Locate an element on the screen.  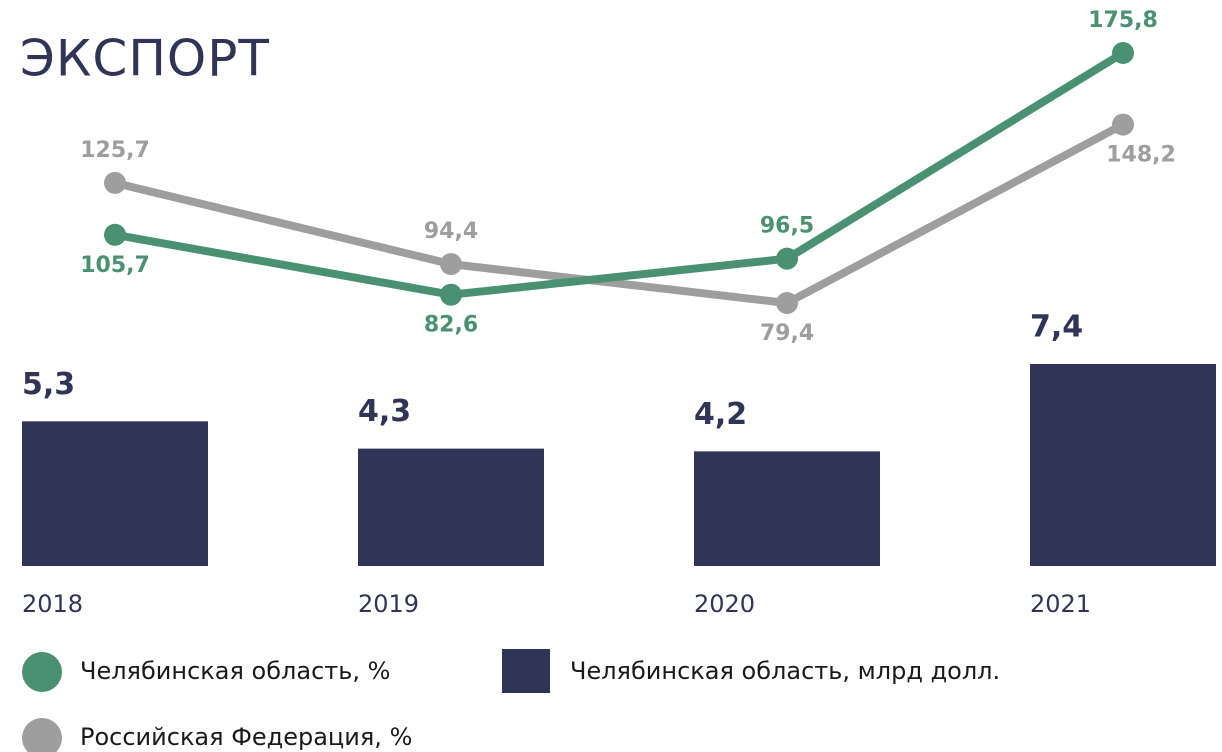
bar-value-label: 4,2 is located at coordinates (720, 414).